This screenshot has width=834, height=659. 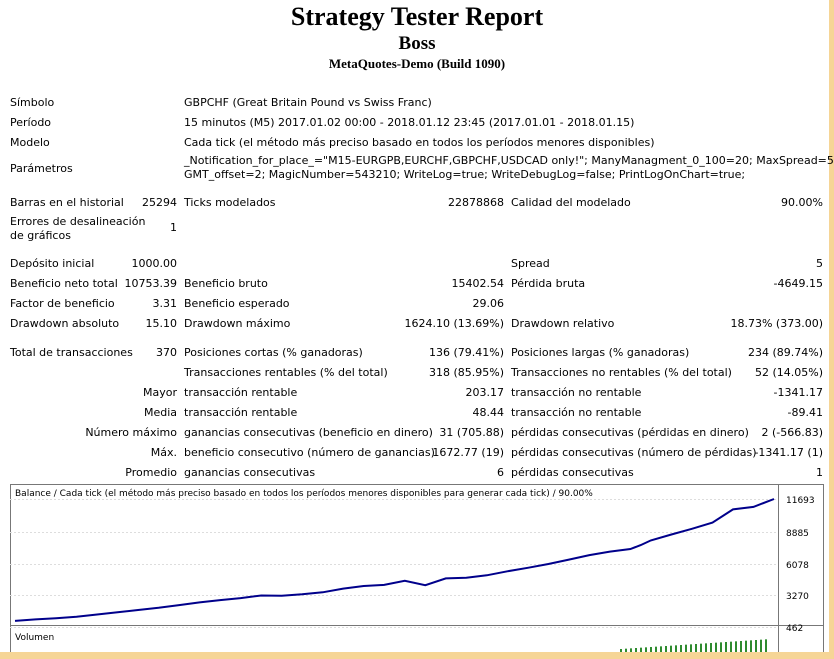 I want to click on largest-profit-label: transacción rentable, so click(x=241, y=392).